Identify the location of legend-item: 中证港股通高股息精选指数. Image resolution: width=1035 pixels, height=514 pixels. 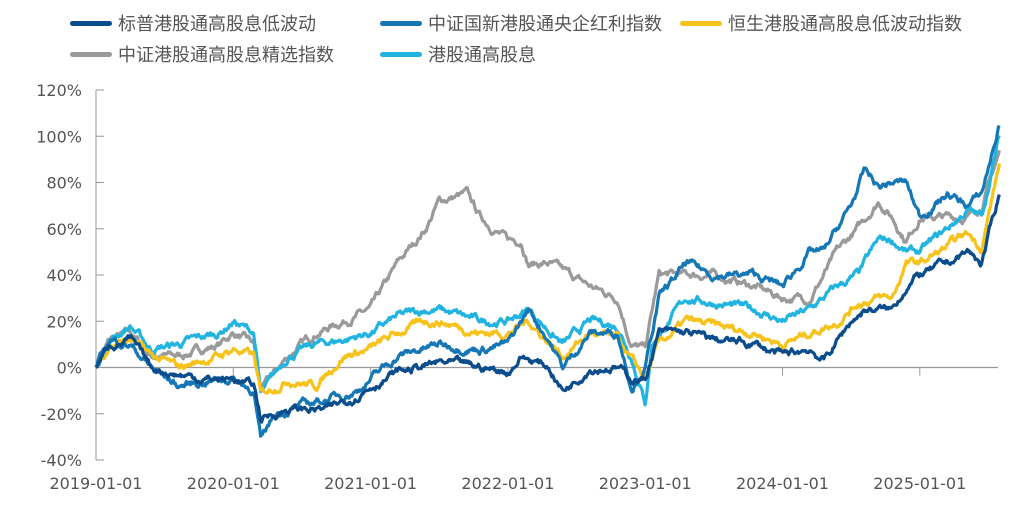
(202, 54).